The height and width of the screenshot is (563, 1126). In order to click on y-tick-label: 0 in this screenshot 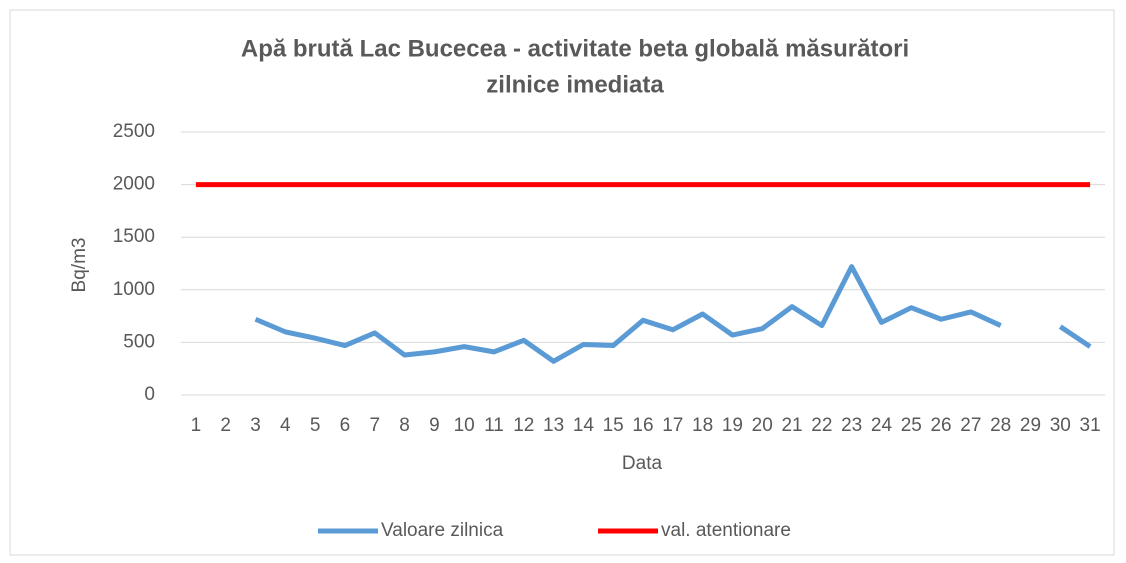, I will do `click(149, 394)`.